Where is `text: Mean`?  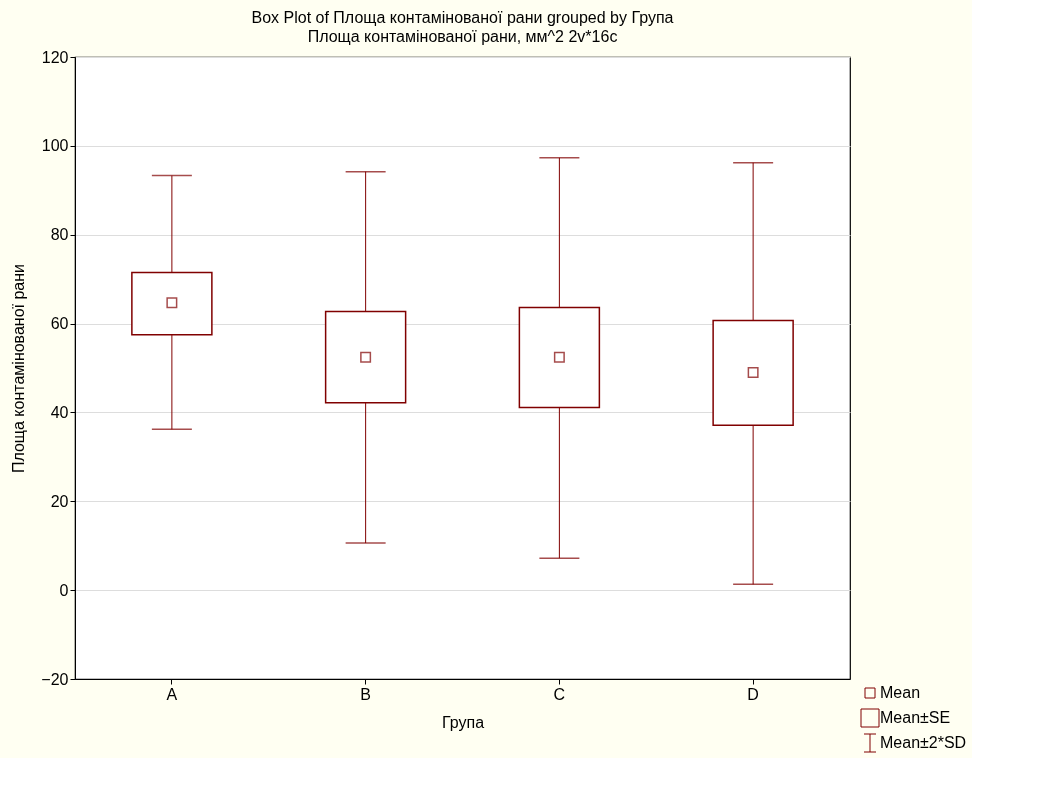
text: Mean is located at coordinates (900, 692).